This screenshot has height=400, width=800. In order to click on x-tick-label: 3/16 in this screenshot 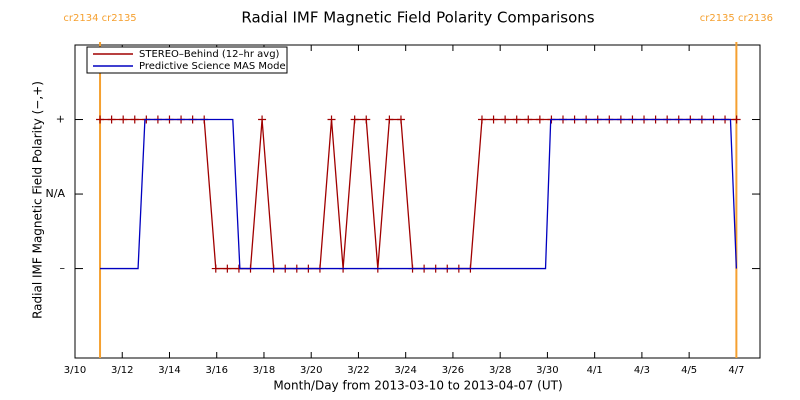, I will do `click(216, 370)`.